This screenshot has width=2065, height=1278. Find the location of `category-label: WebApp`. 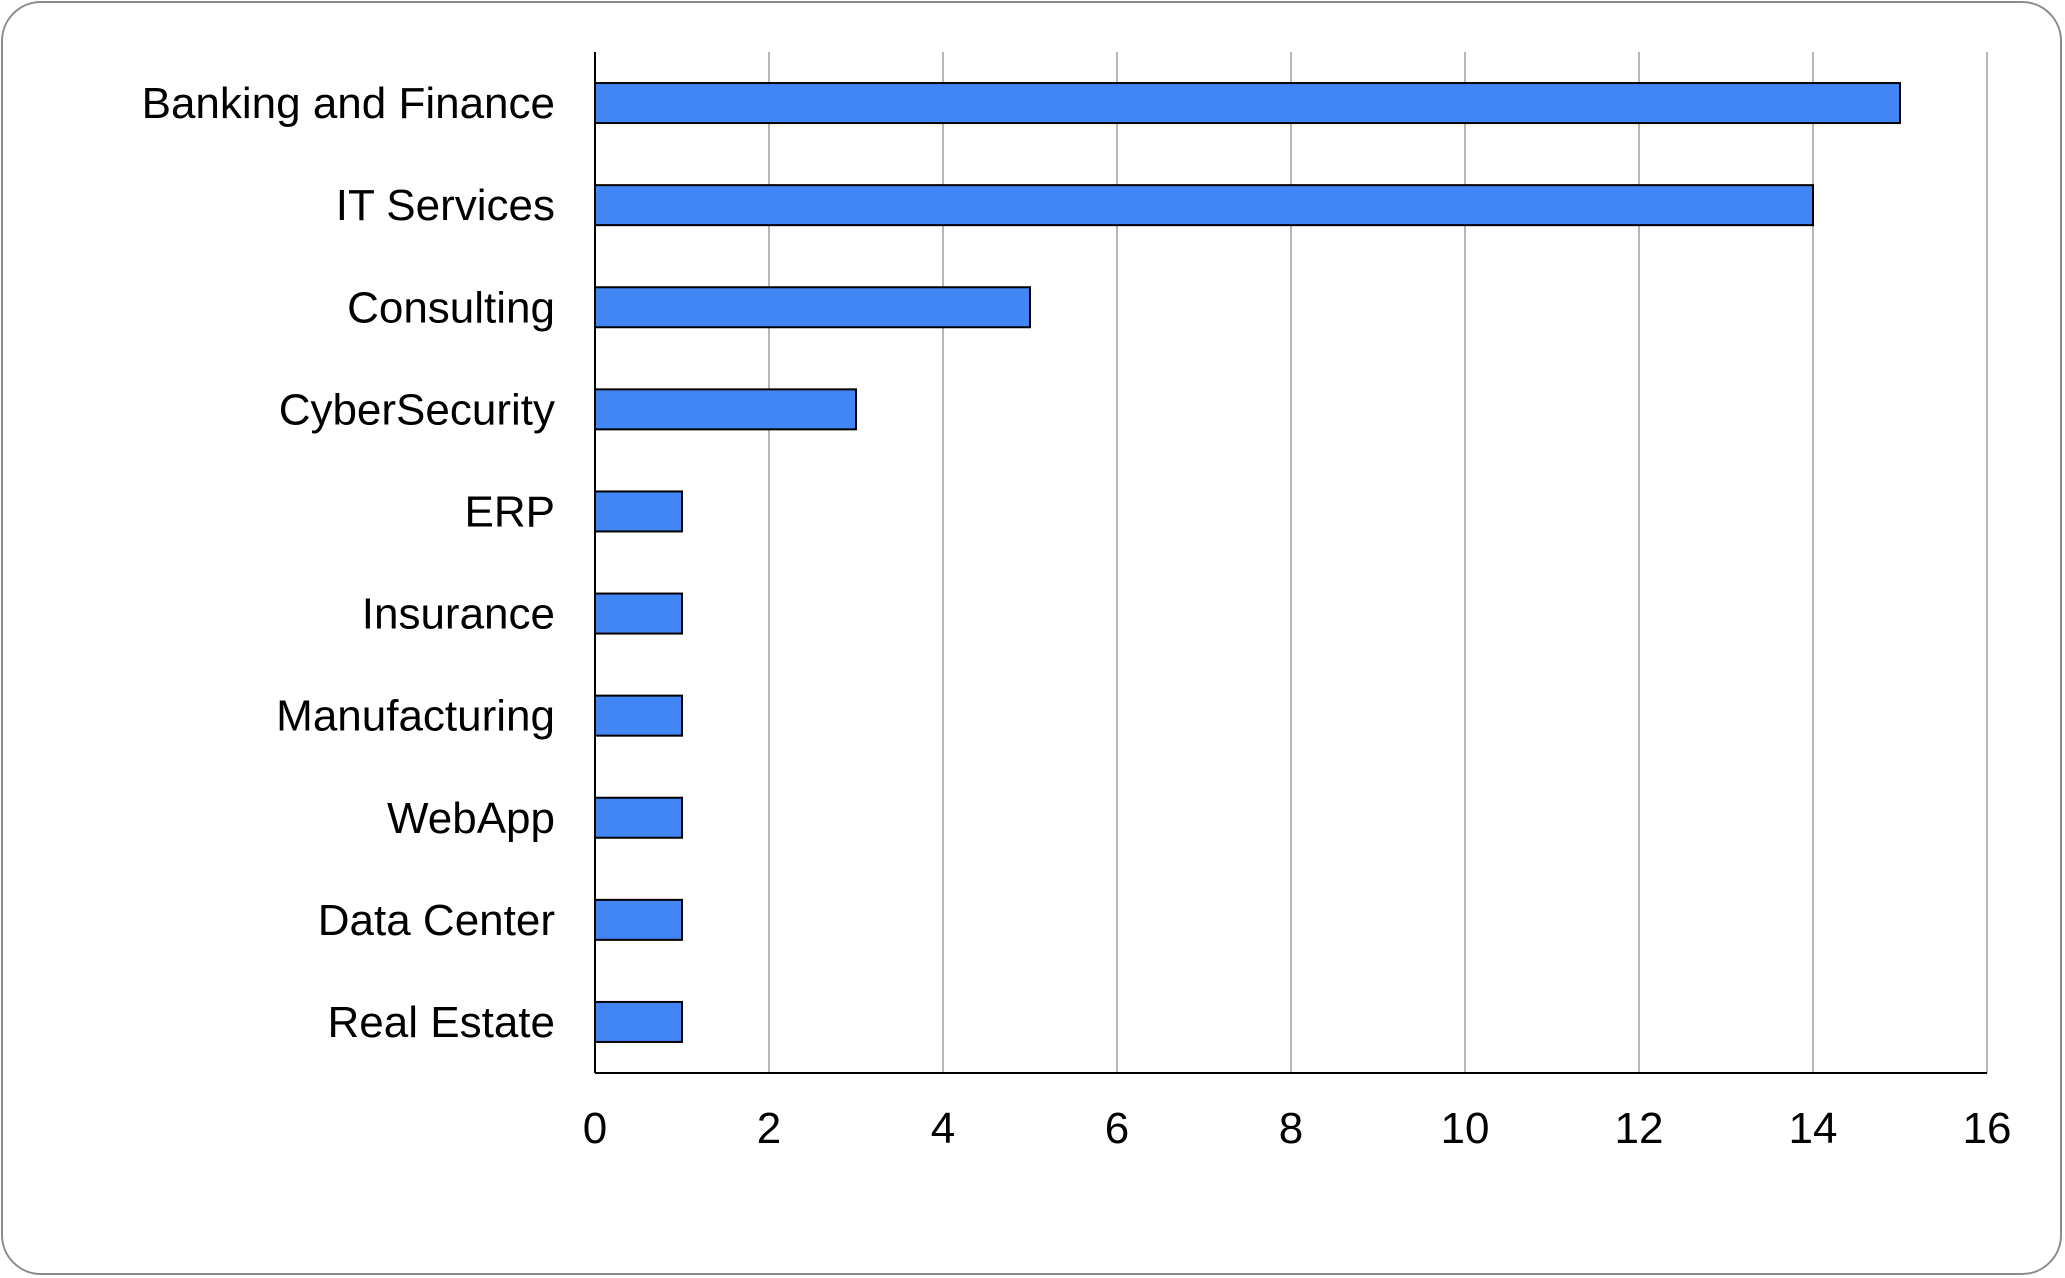

category-label: WebApp is located at coordinates (471, 818).